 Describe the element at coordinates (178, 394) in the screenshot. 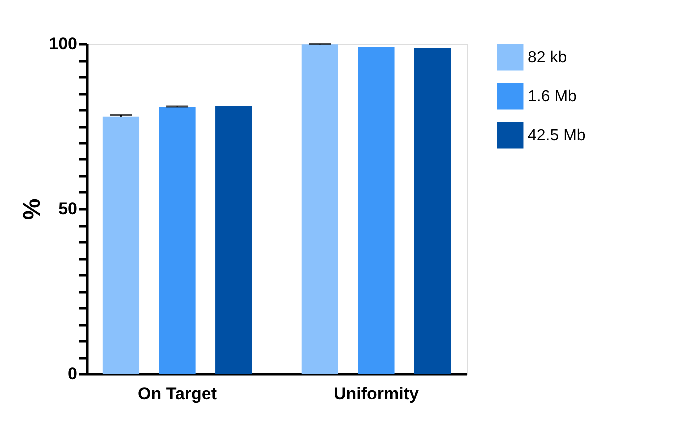

I see `x-tick-label: On Target` at that location.